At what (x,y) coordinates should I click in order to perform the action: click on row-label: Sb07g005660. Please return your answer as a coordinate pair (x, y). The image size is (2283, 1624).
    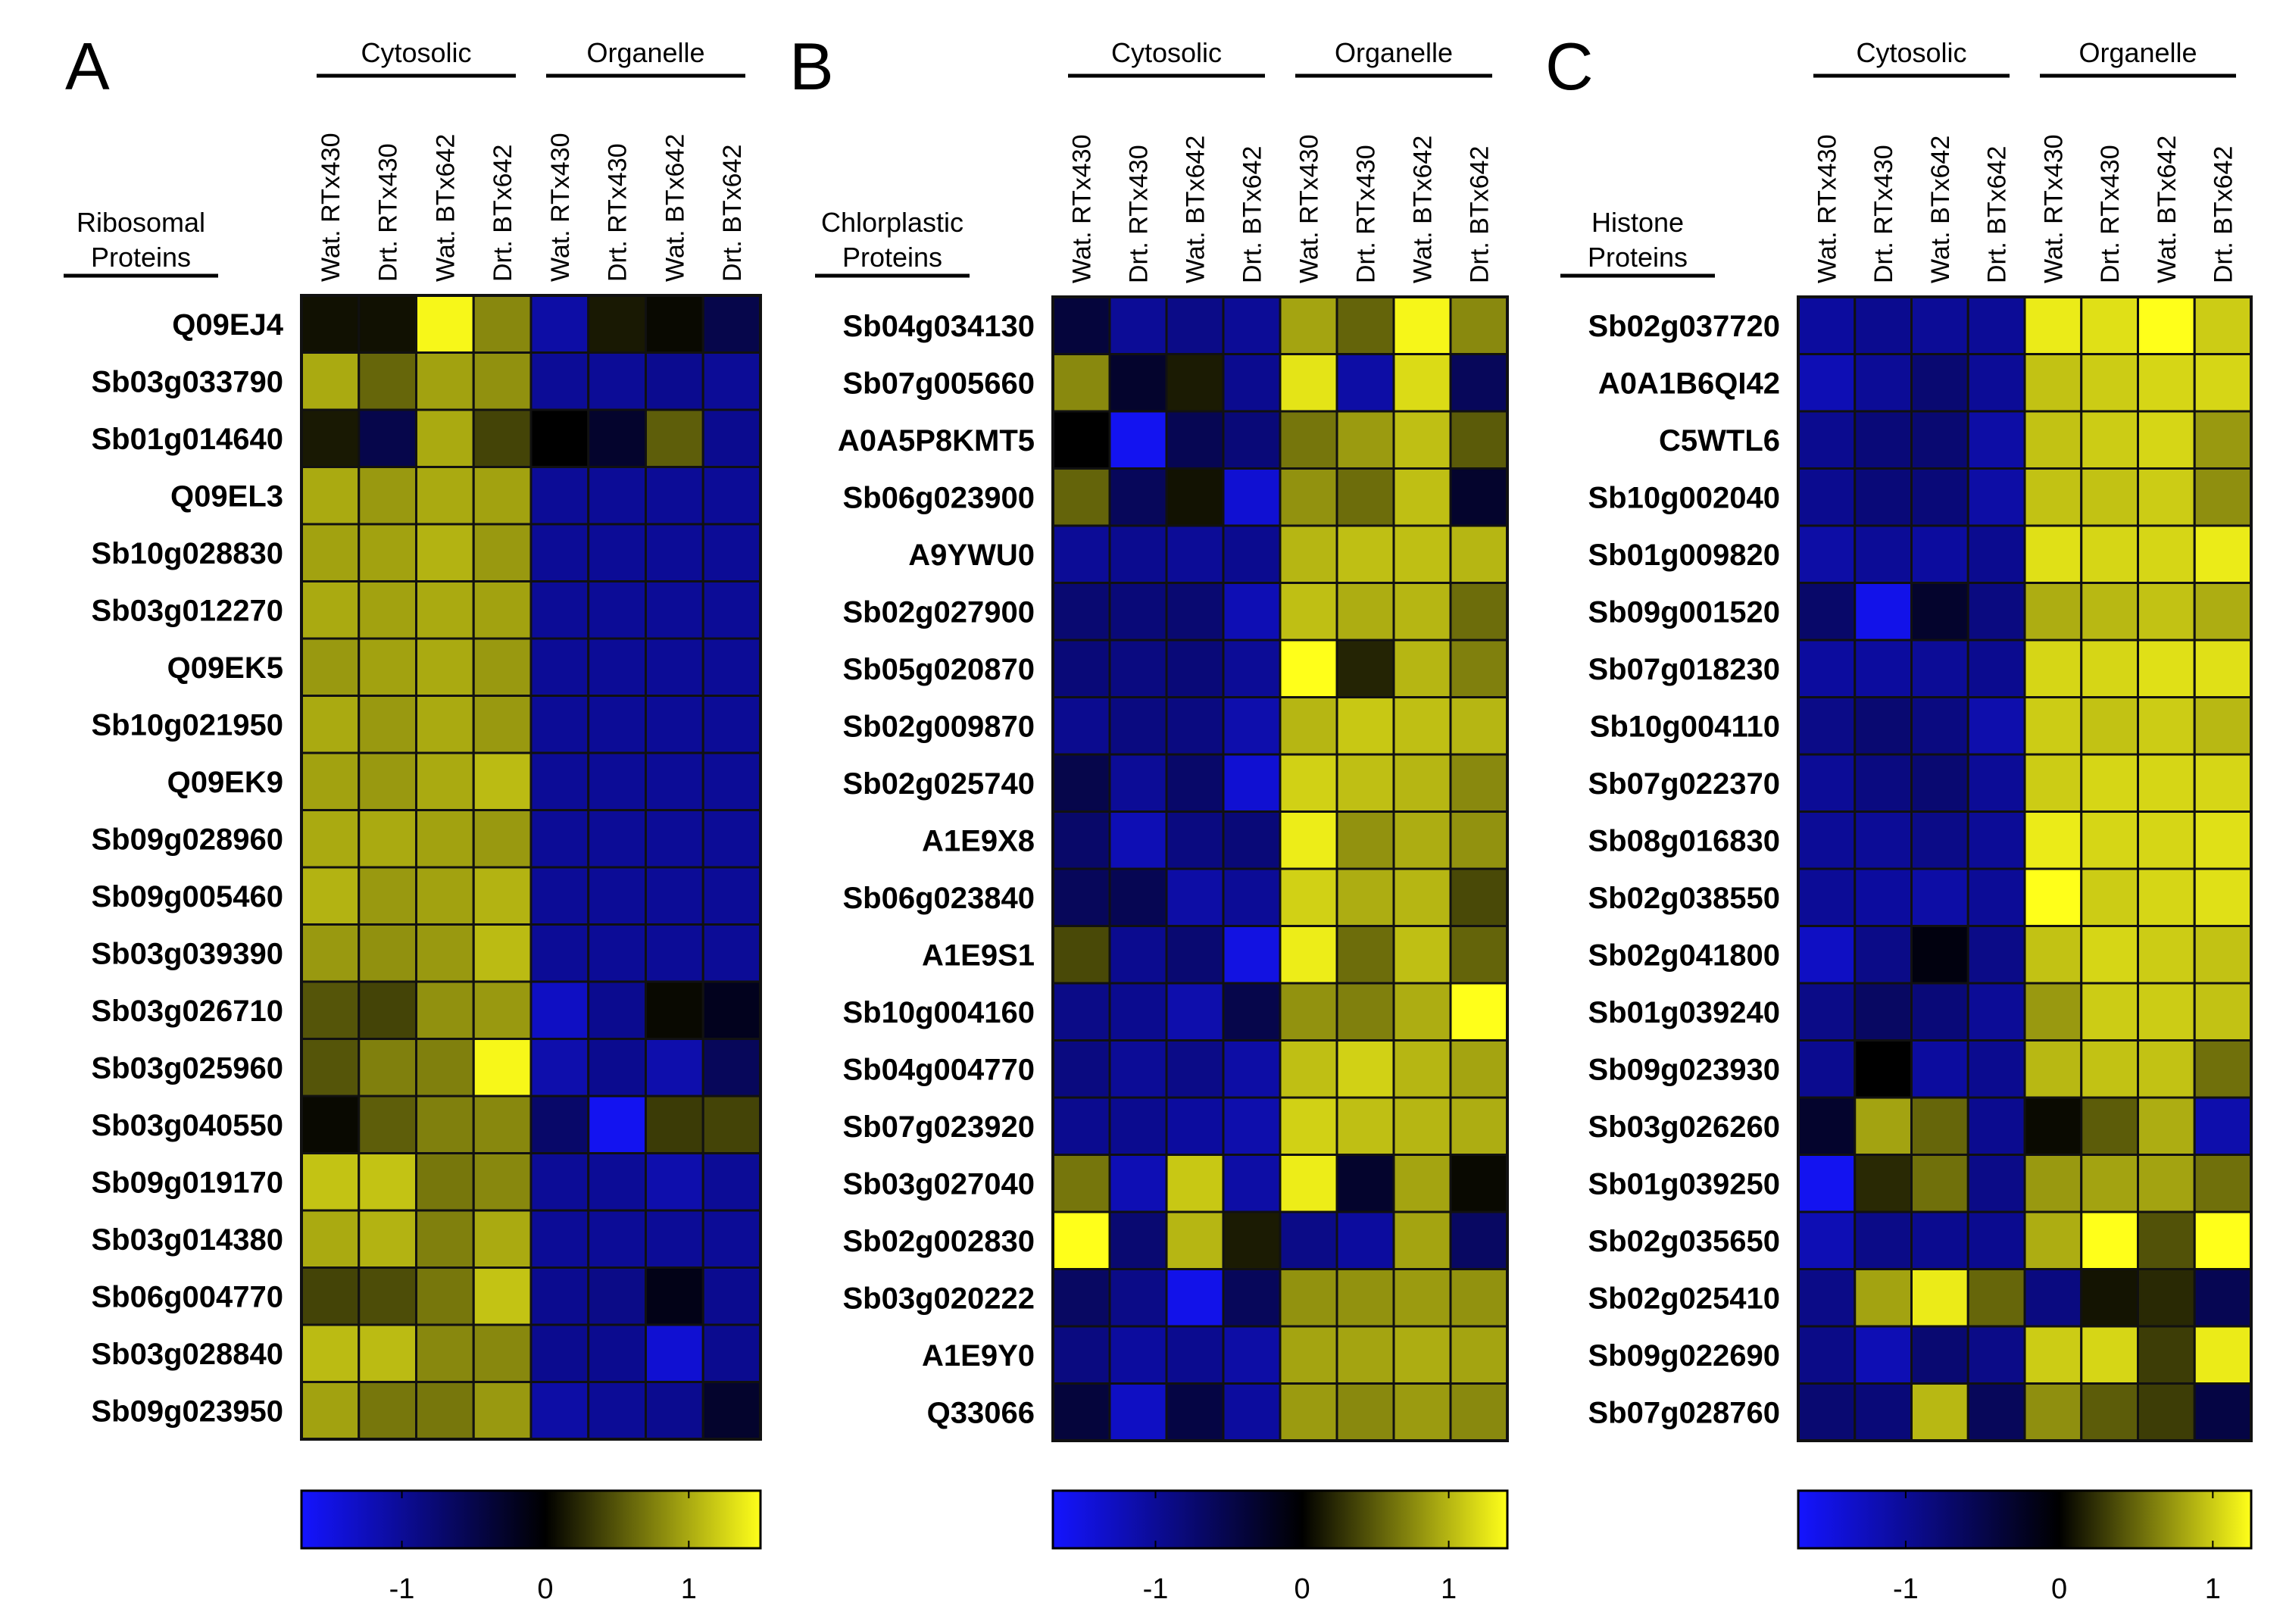
    Looking at the image, I should click on (938, 383).